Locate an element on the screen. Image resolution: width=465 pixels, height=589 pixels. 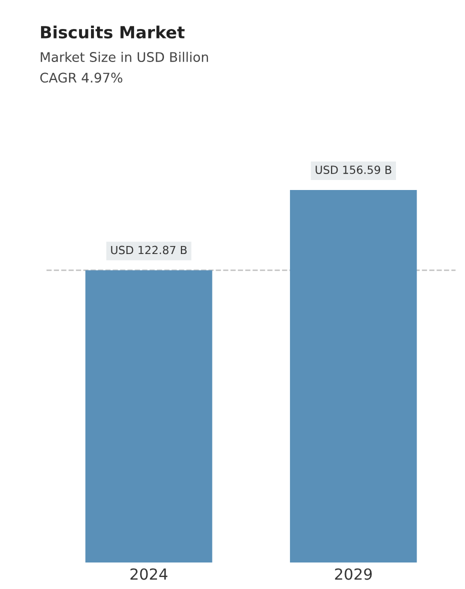
data-label: USD 122.87 B is located at coordinates (149, 250).